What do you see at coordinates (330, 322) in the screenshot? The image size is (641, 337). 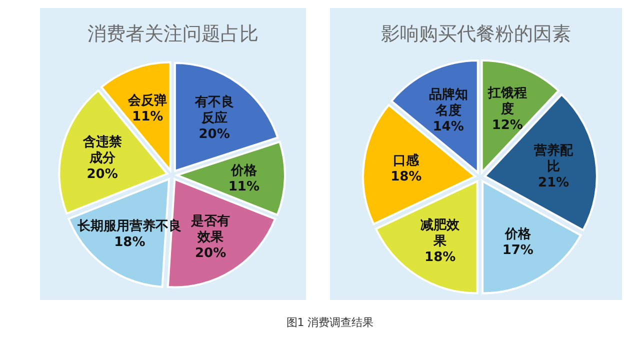 I see `caption: 图1 消费调查结果` at bounding box center [330, 322].